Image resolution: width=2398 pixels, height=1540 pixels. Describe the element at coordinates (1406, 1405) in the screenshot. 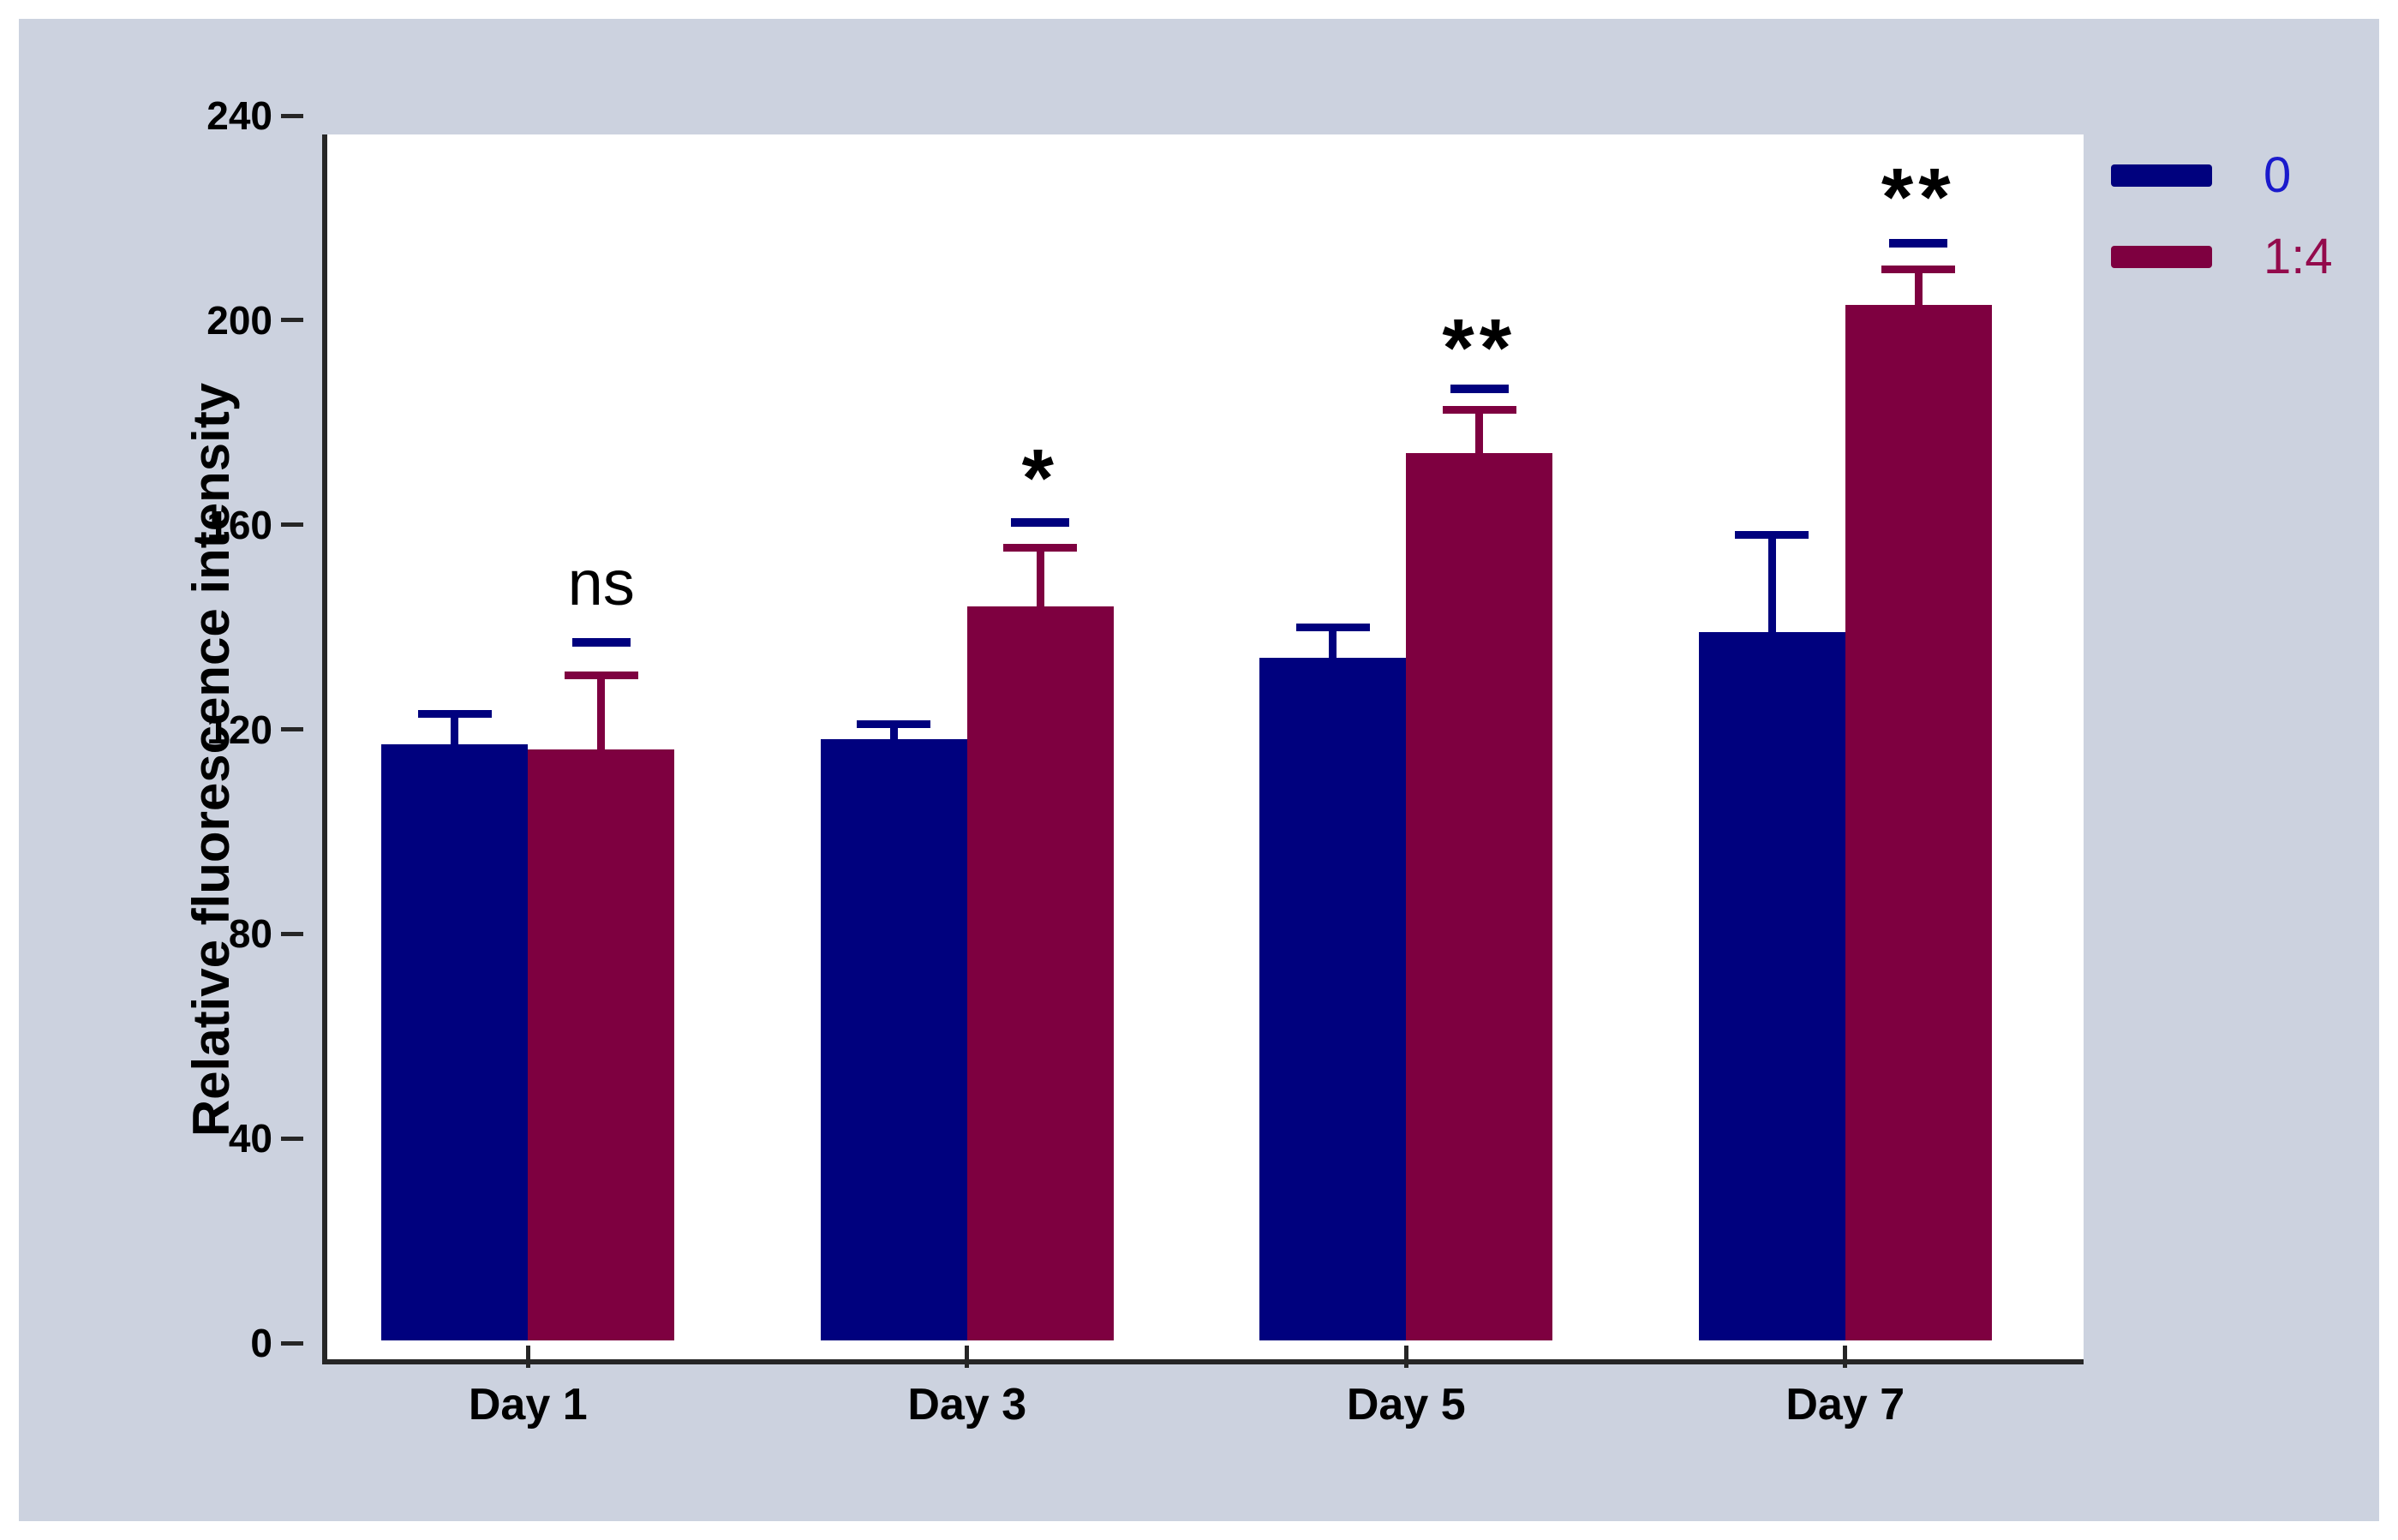

I see `x-axis-label: Day 5` at that location.